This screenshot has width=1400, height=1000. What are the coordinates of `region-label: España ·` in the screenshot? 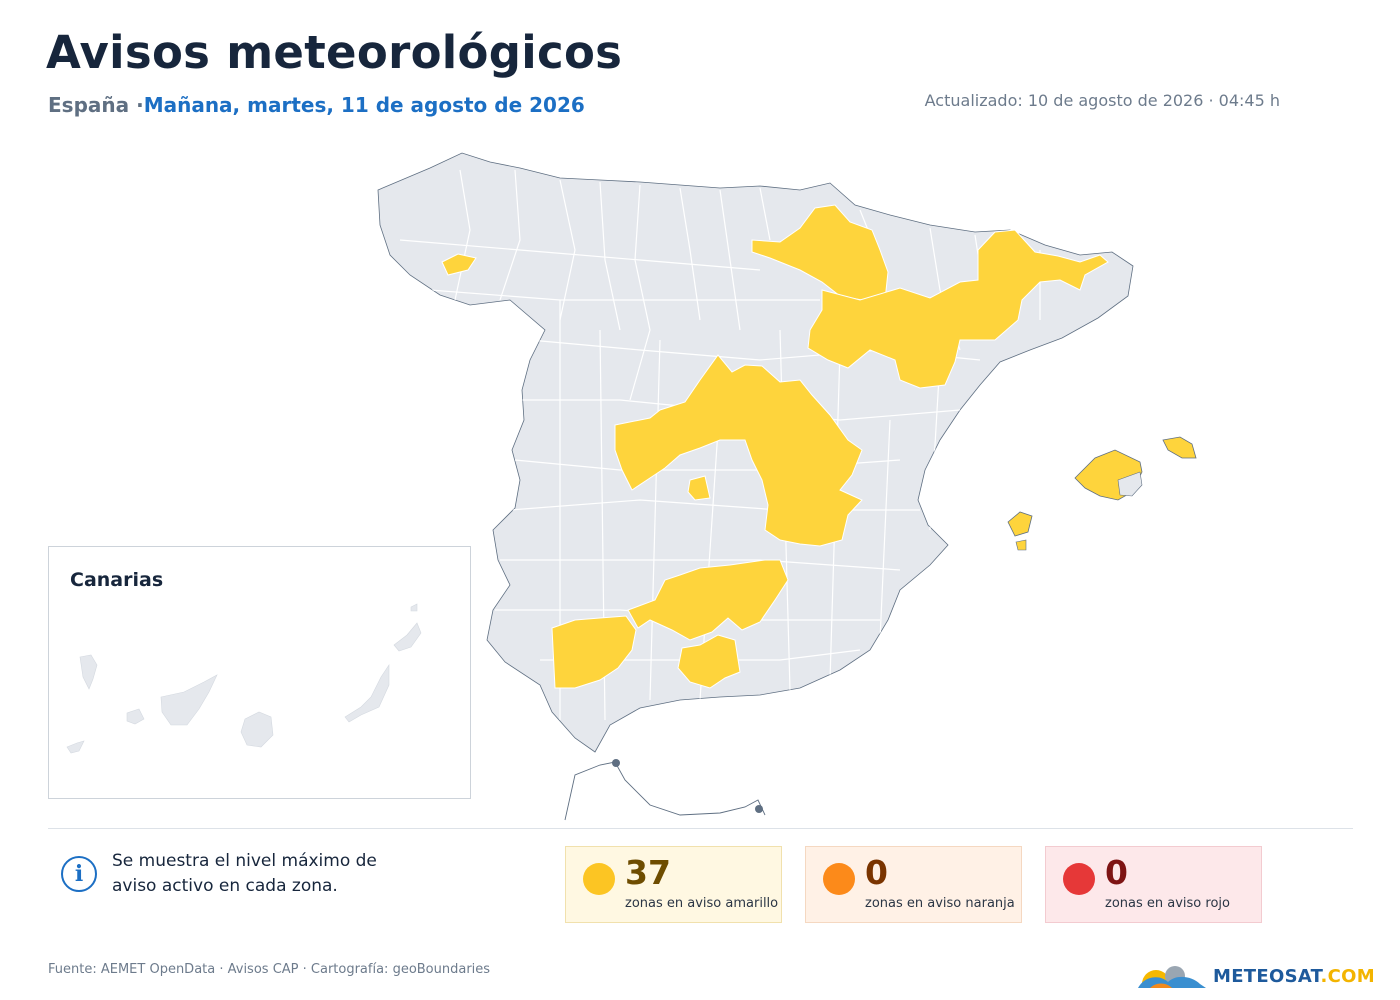 It's located at (96, 105).